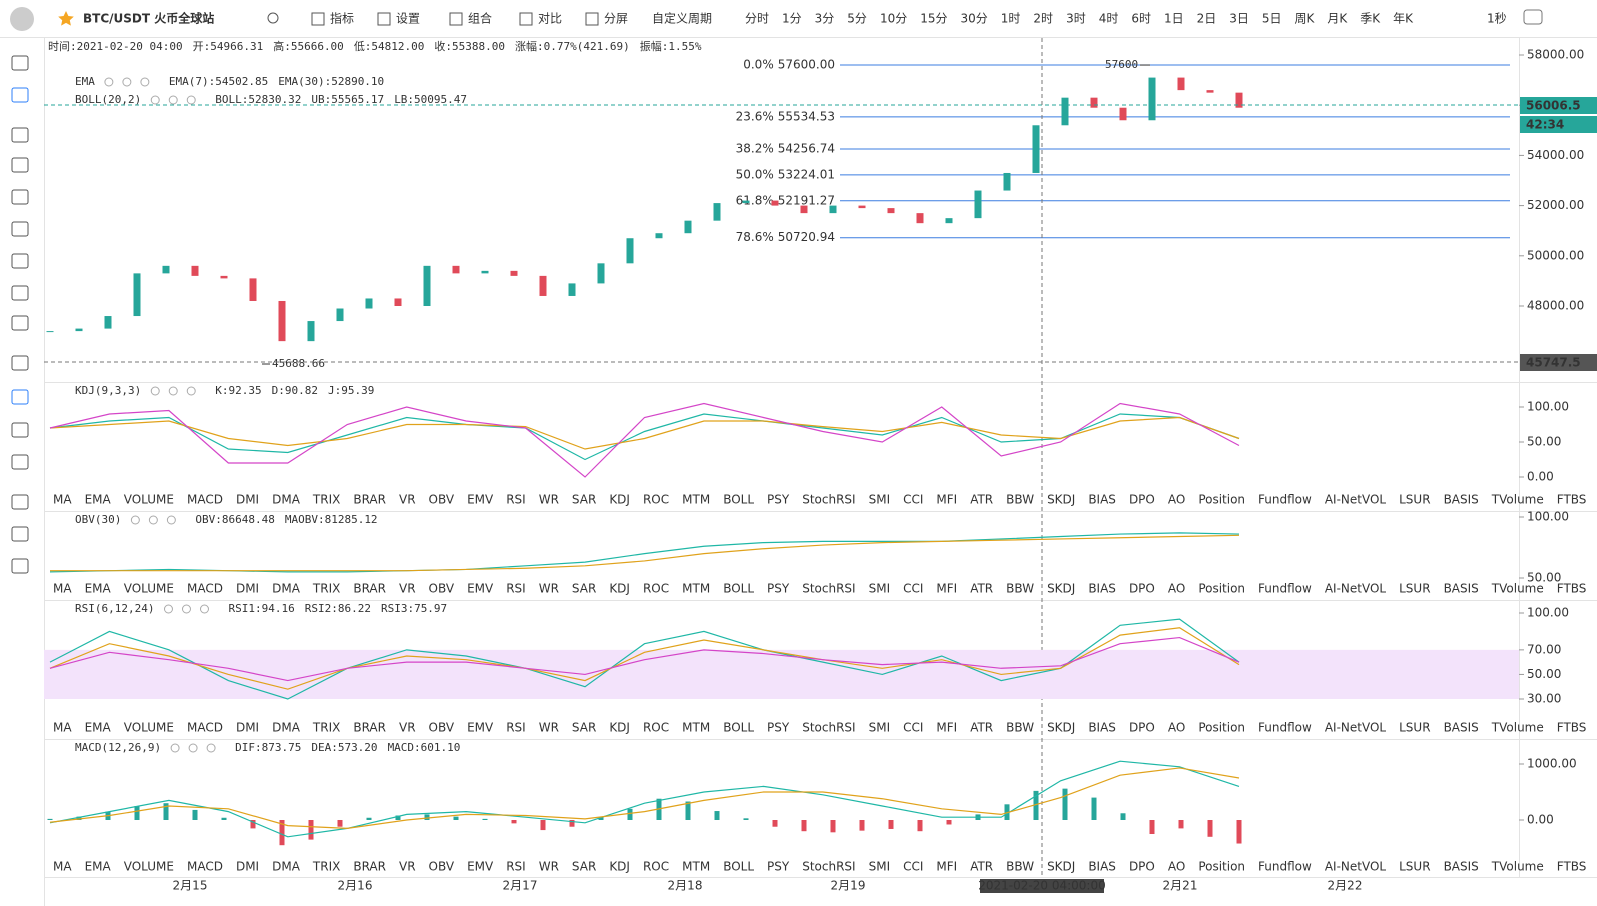 The image size is (1597, 906). I want to click on indicator-tab: VR, so click(407, 589).